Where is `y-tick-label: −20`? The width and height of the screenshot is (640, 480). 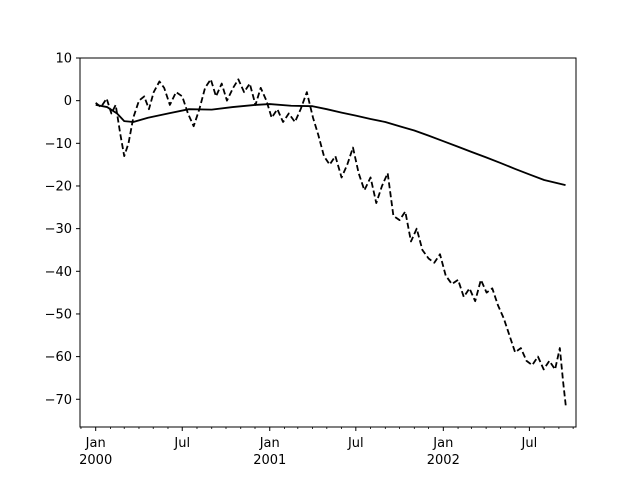 y-tick-label: −20 is located at coordinates (58, 186).